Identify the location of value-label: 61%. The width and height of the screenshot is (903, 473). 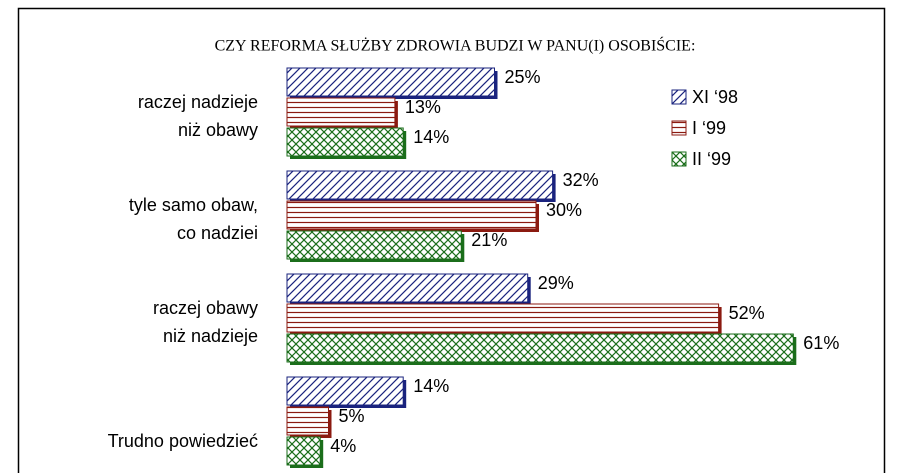
(821, 343).